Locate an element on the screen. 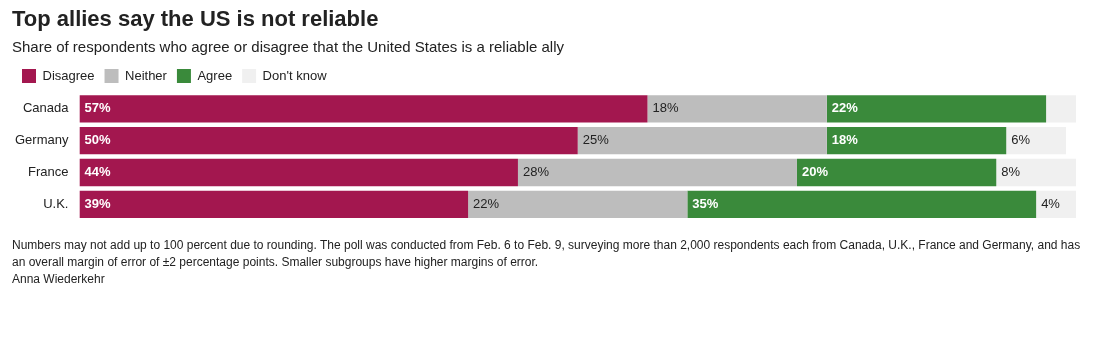 This screenshot has height=348, width=1098. legend-label: Disagree is located at coordinates (68, 75).